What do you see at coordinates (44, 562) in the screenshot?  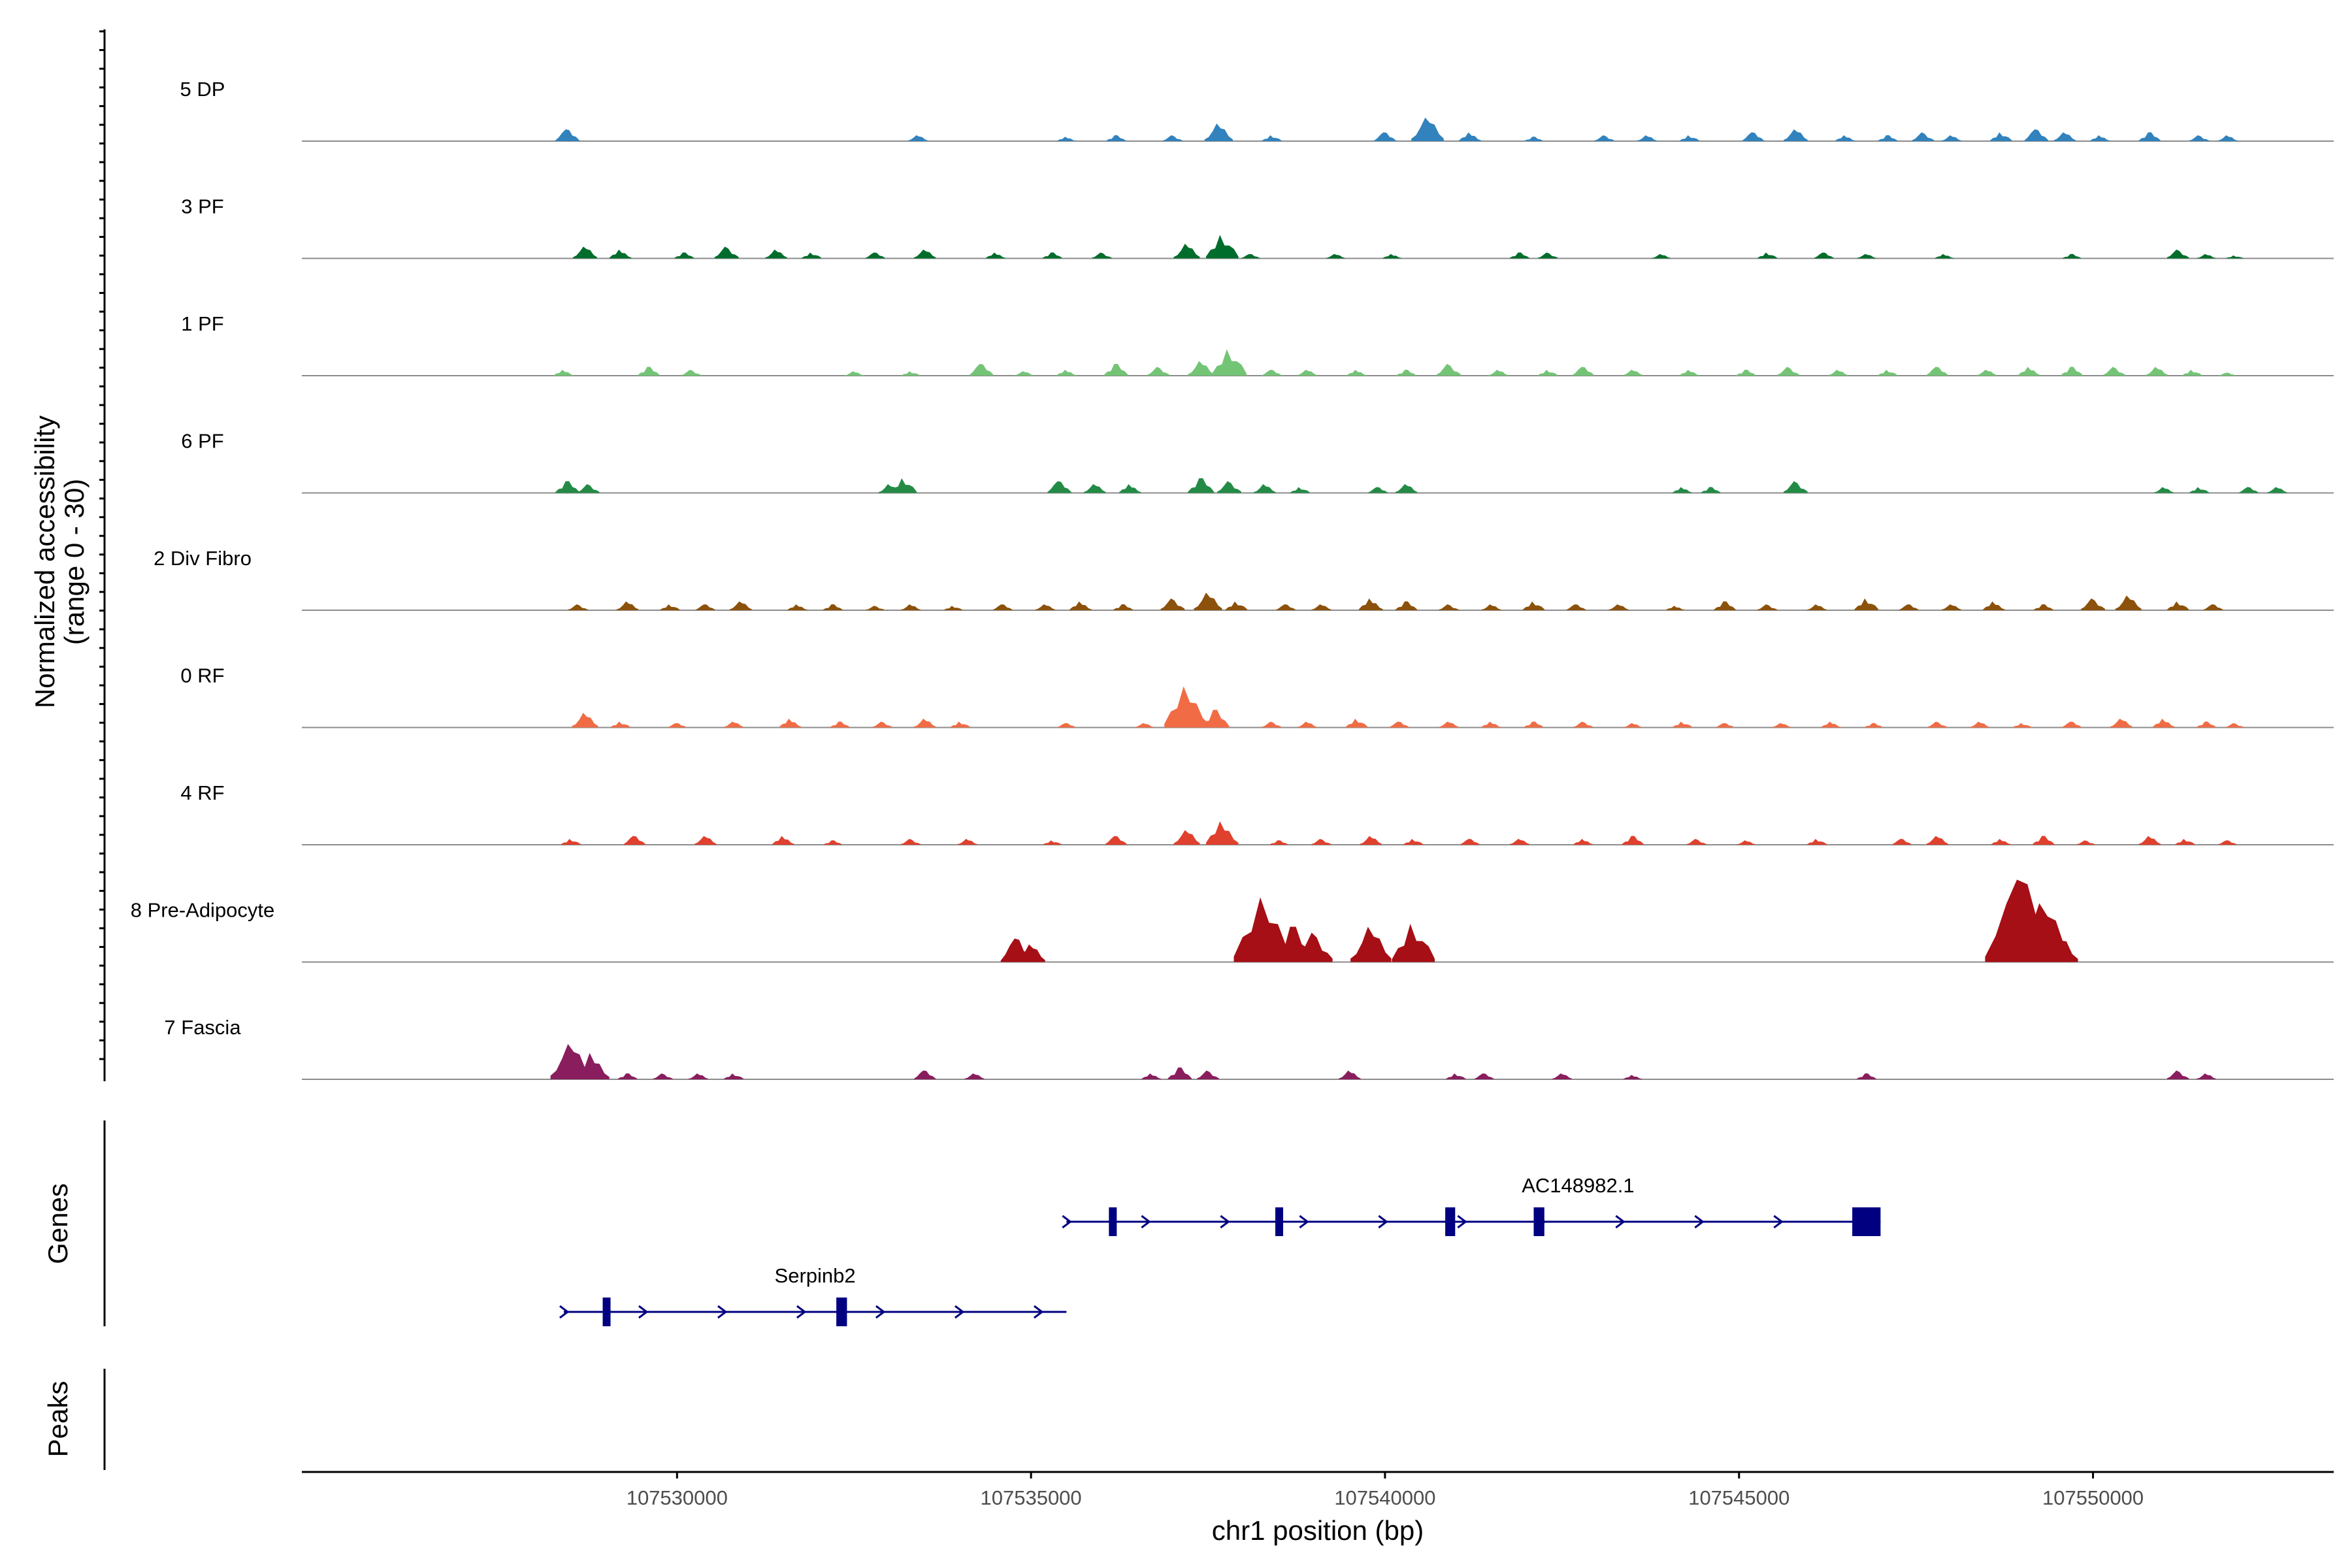 I see `coverage-ylabel: Normalized accessibility` at bounding box center [44, 562].